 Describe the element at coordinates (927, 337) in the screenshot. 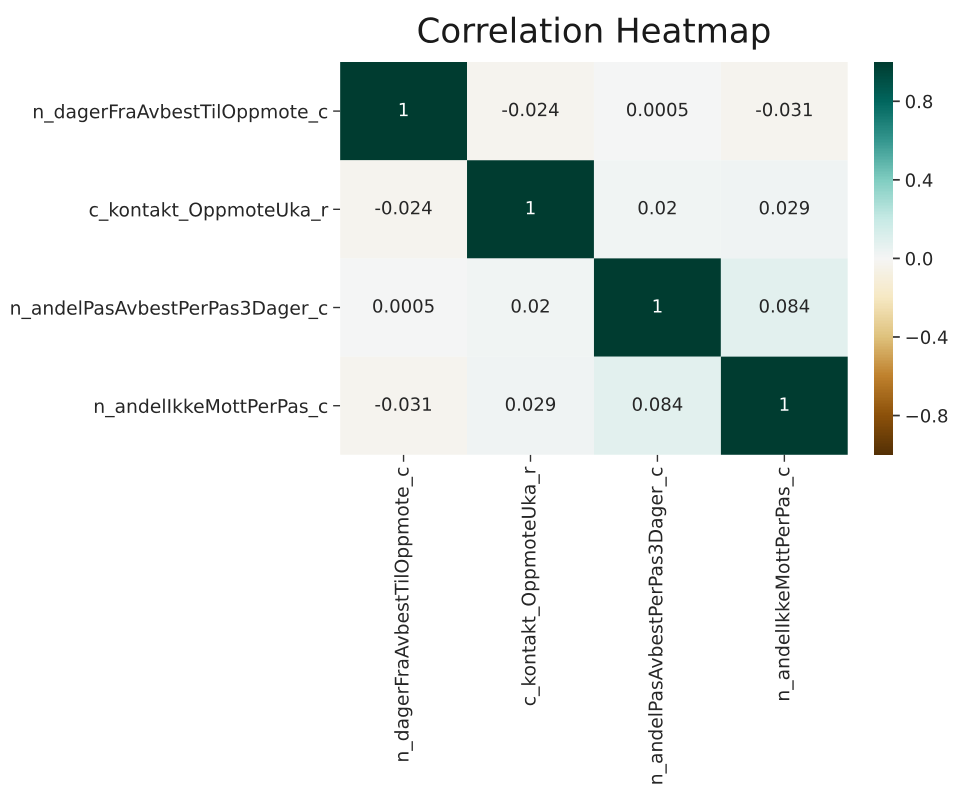

I see `color-bar-label: −0.4` at that location.